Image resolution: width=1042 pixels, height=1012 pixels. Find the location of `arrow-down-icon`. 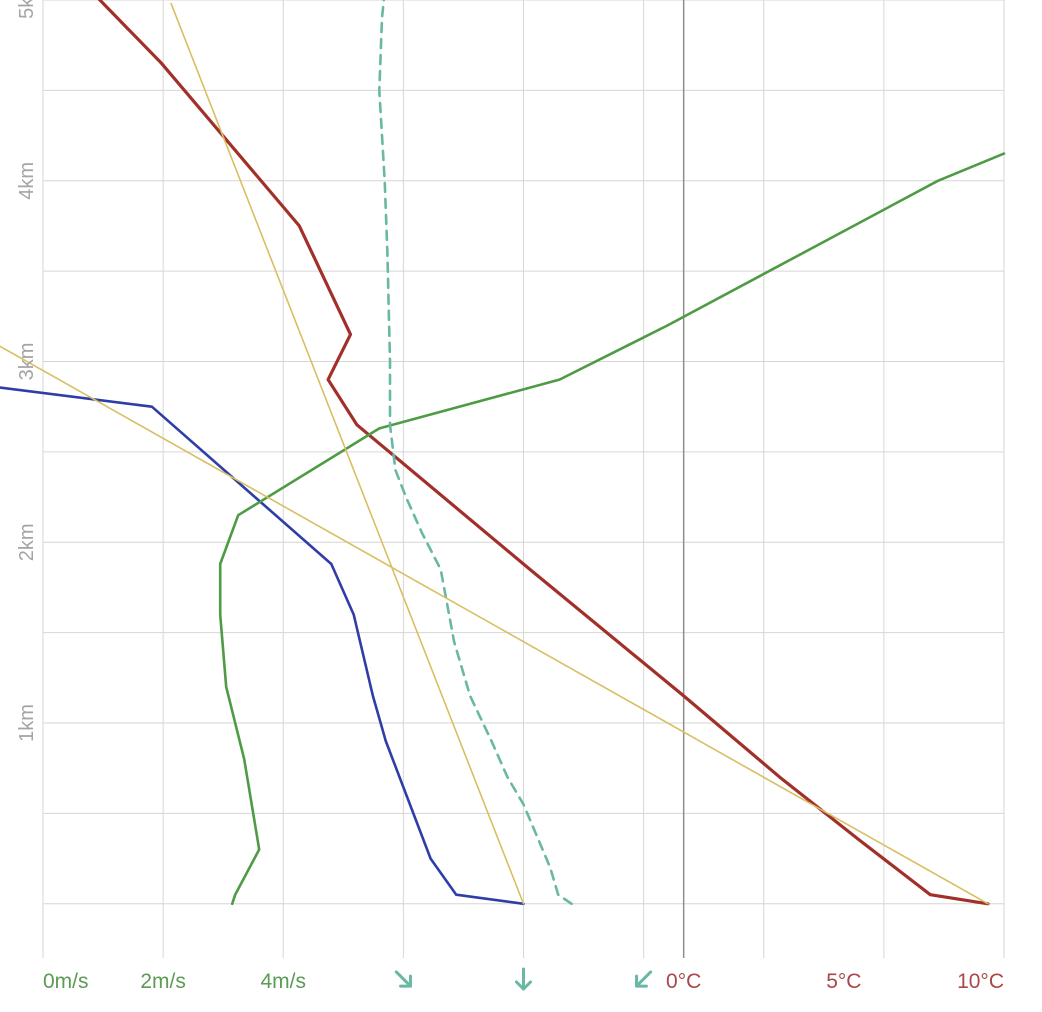

arrow-down-icon is located at coordinates (523, 979).